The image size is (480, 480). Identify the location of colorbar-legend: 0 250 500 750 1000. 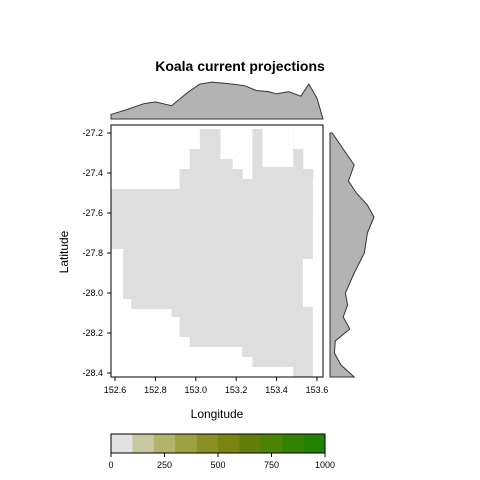
(221, 451).